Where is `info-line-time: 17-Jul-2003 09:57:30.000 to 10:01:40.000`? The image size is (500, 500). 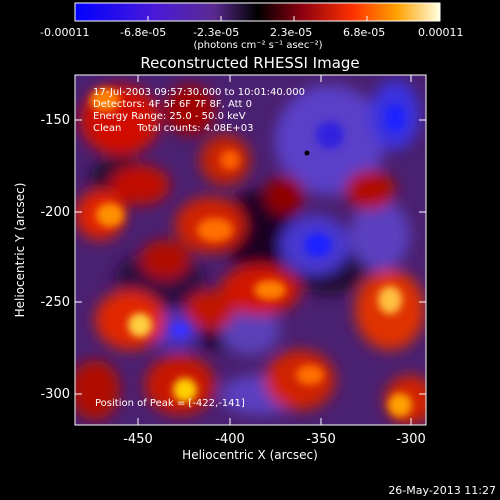
info-line-time: 17-Jul-2003 09:57:30.000 to 10:01:40.000 is located at coordinates (199, 92).